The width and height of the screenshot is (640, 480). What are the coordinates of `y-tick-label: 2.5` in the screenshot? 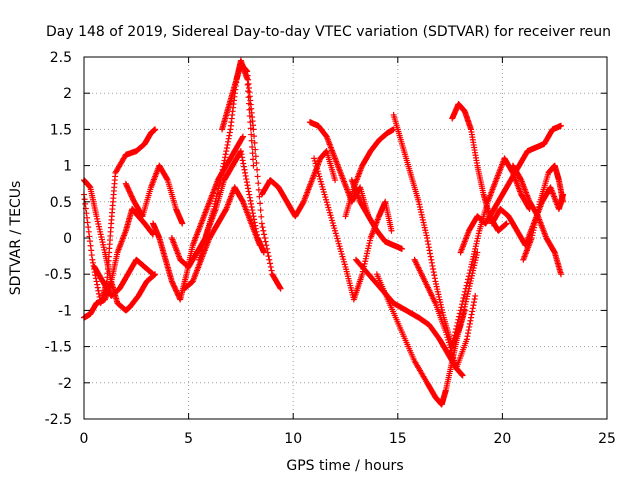 It's located at (61, 58).